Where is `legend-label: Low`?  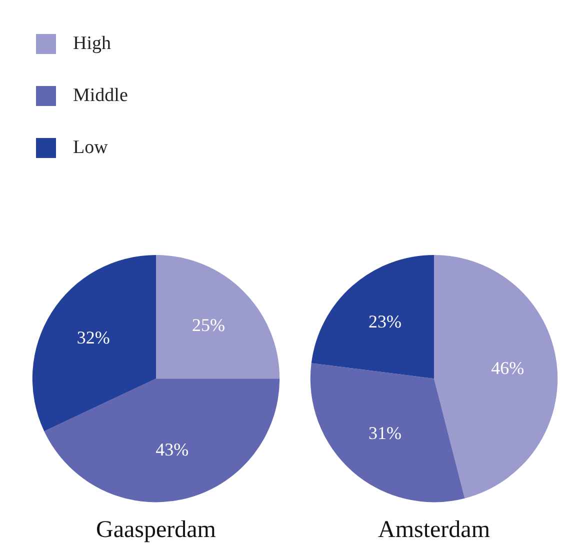
legend-label: Low is located at coordinates (90, 148).